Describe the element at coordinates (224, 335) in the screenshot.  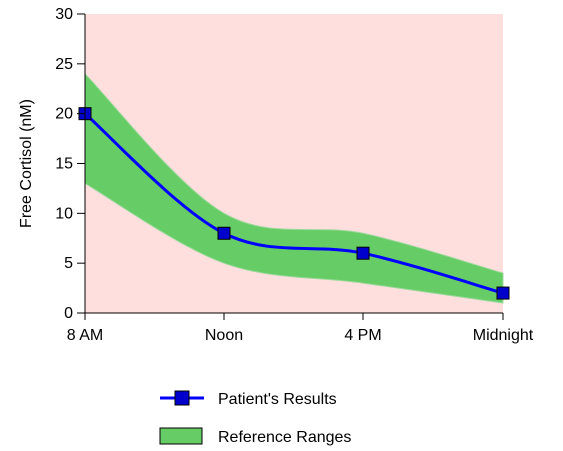
I see `x-tick-label: Noon` at that location.